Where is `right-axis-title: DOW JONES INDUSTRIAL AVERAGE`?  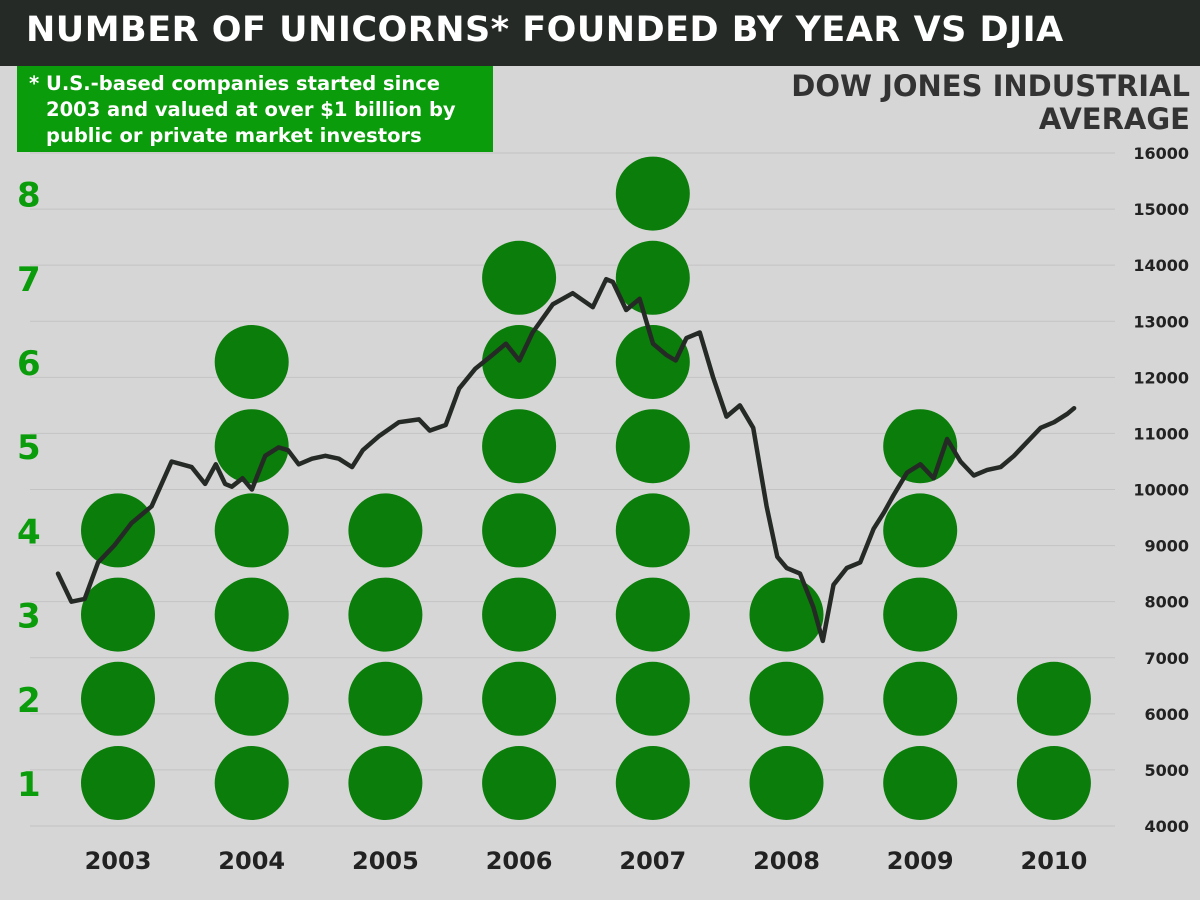 right-axis-title: DOW JONES INDUSTRIAL AVERAGE is located at coordinates (990, 102).